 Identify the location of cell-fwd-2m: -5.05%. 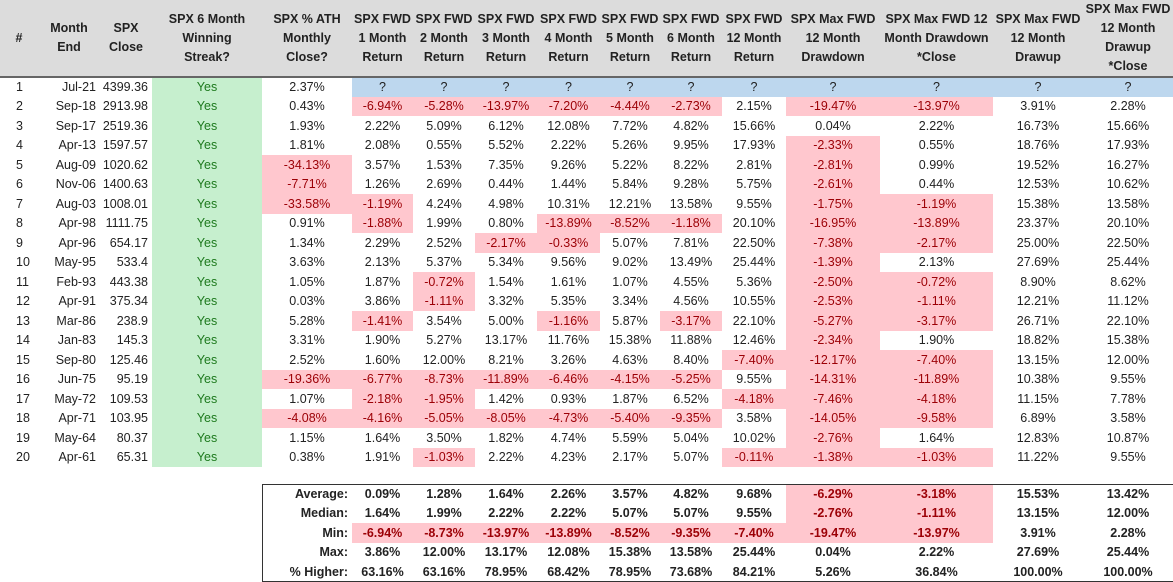
(444, 418).